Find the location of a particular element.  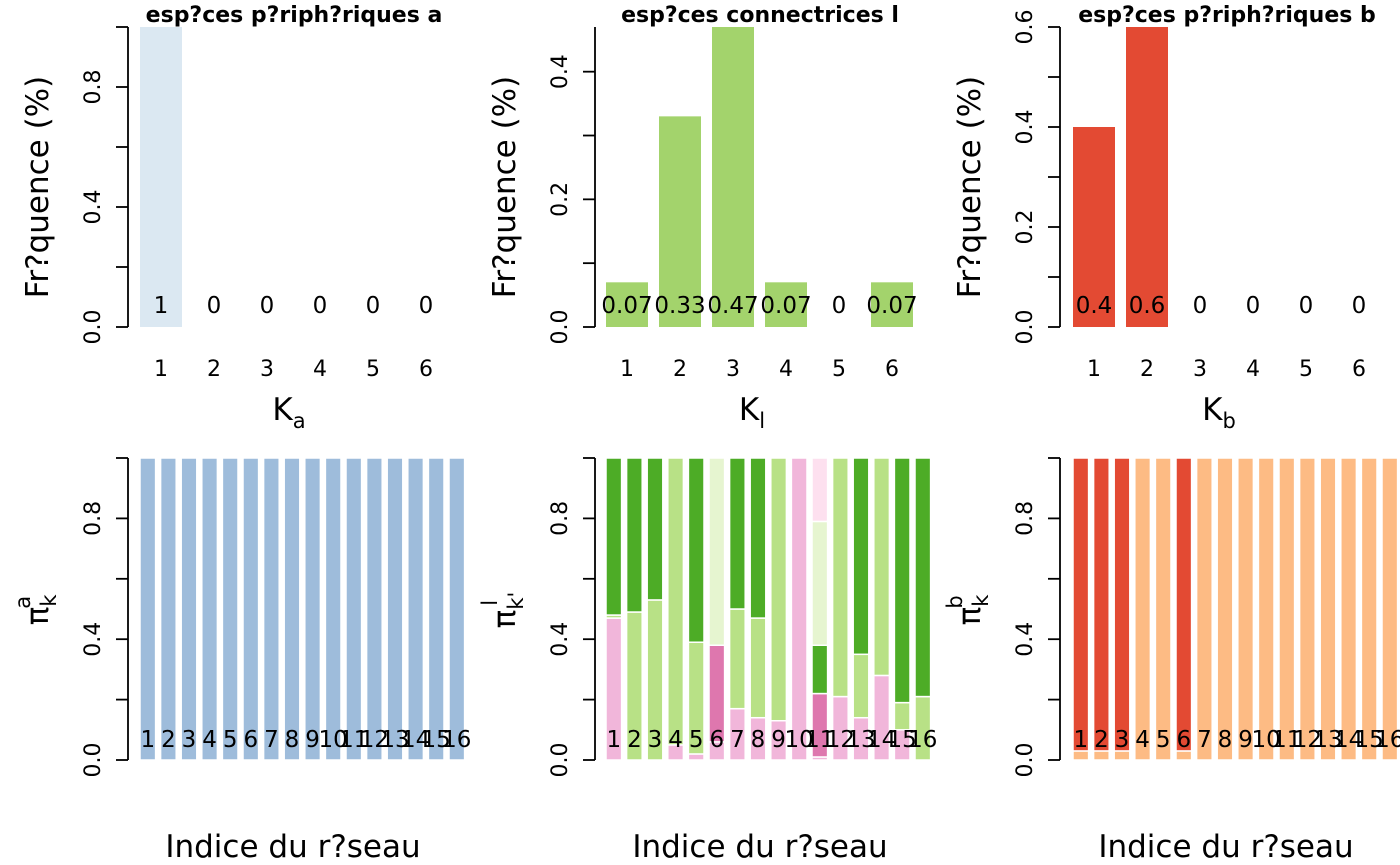

bar-index-label: 2 is located at coordinates (634, 740).